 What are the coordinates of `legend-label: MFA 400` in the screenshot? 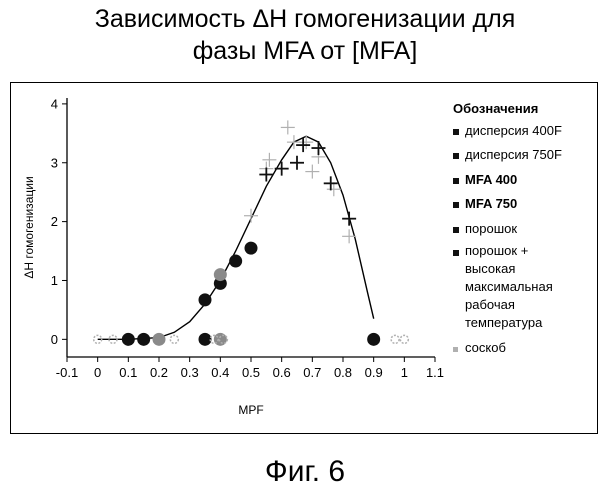 It's located at (491, 179).